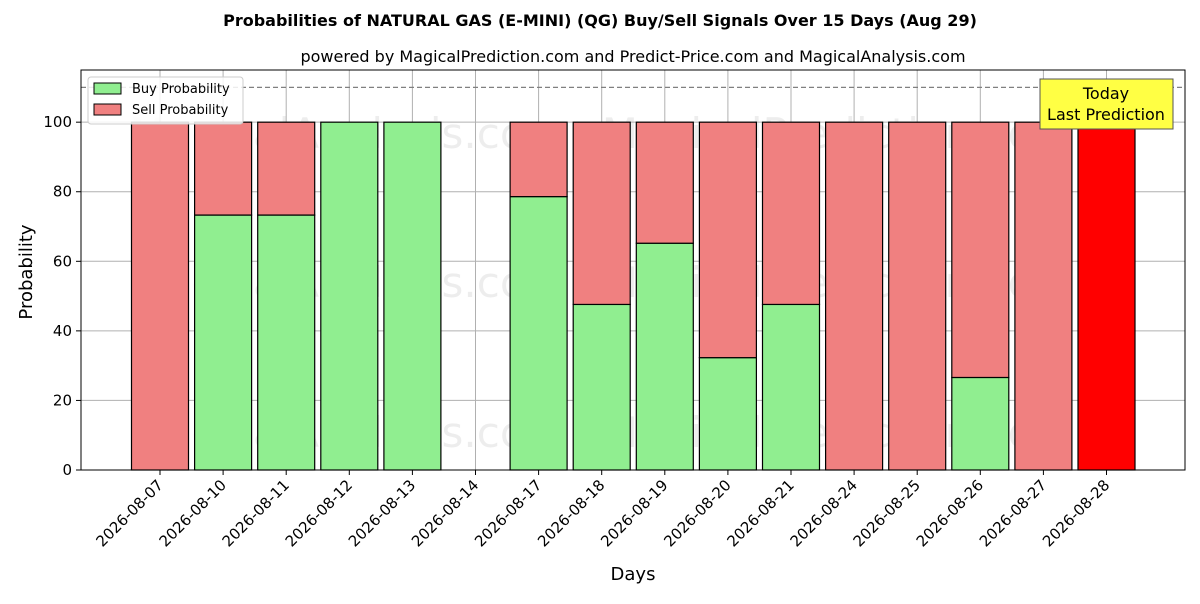 The width and height of the screenshot is (1200, 604). What do you see at coordinates (1105, 93) in the screenshot?
I see `annotation-line1: Today` at bounding box center [1105, 93].